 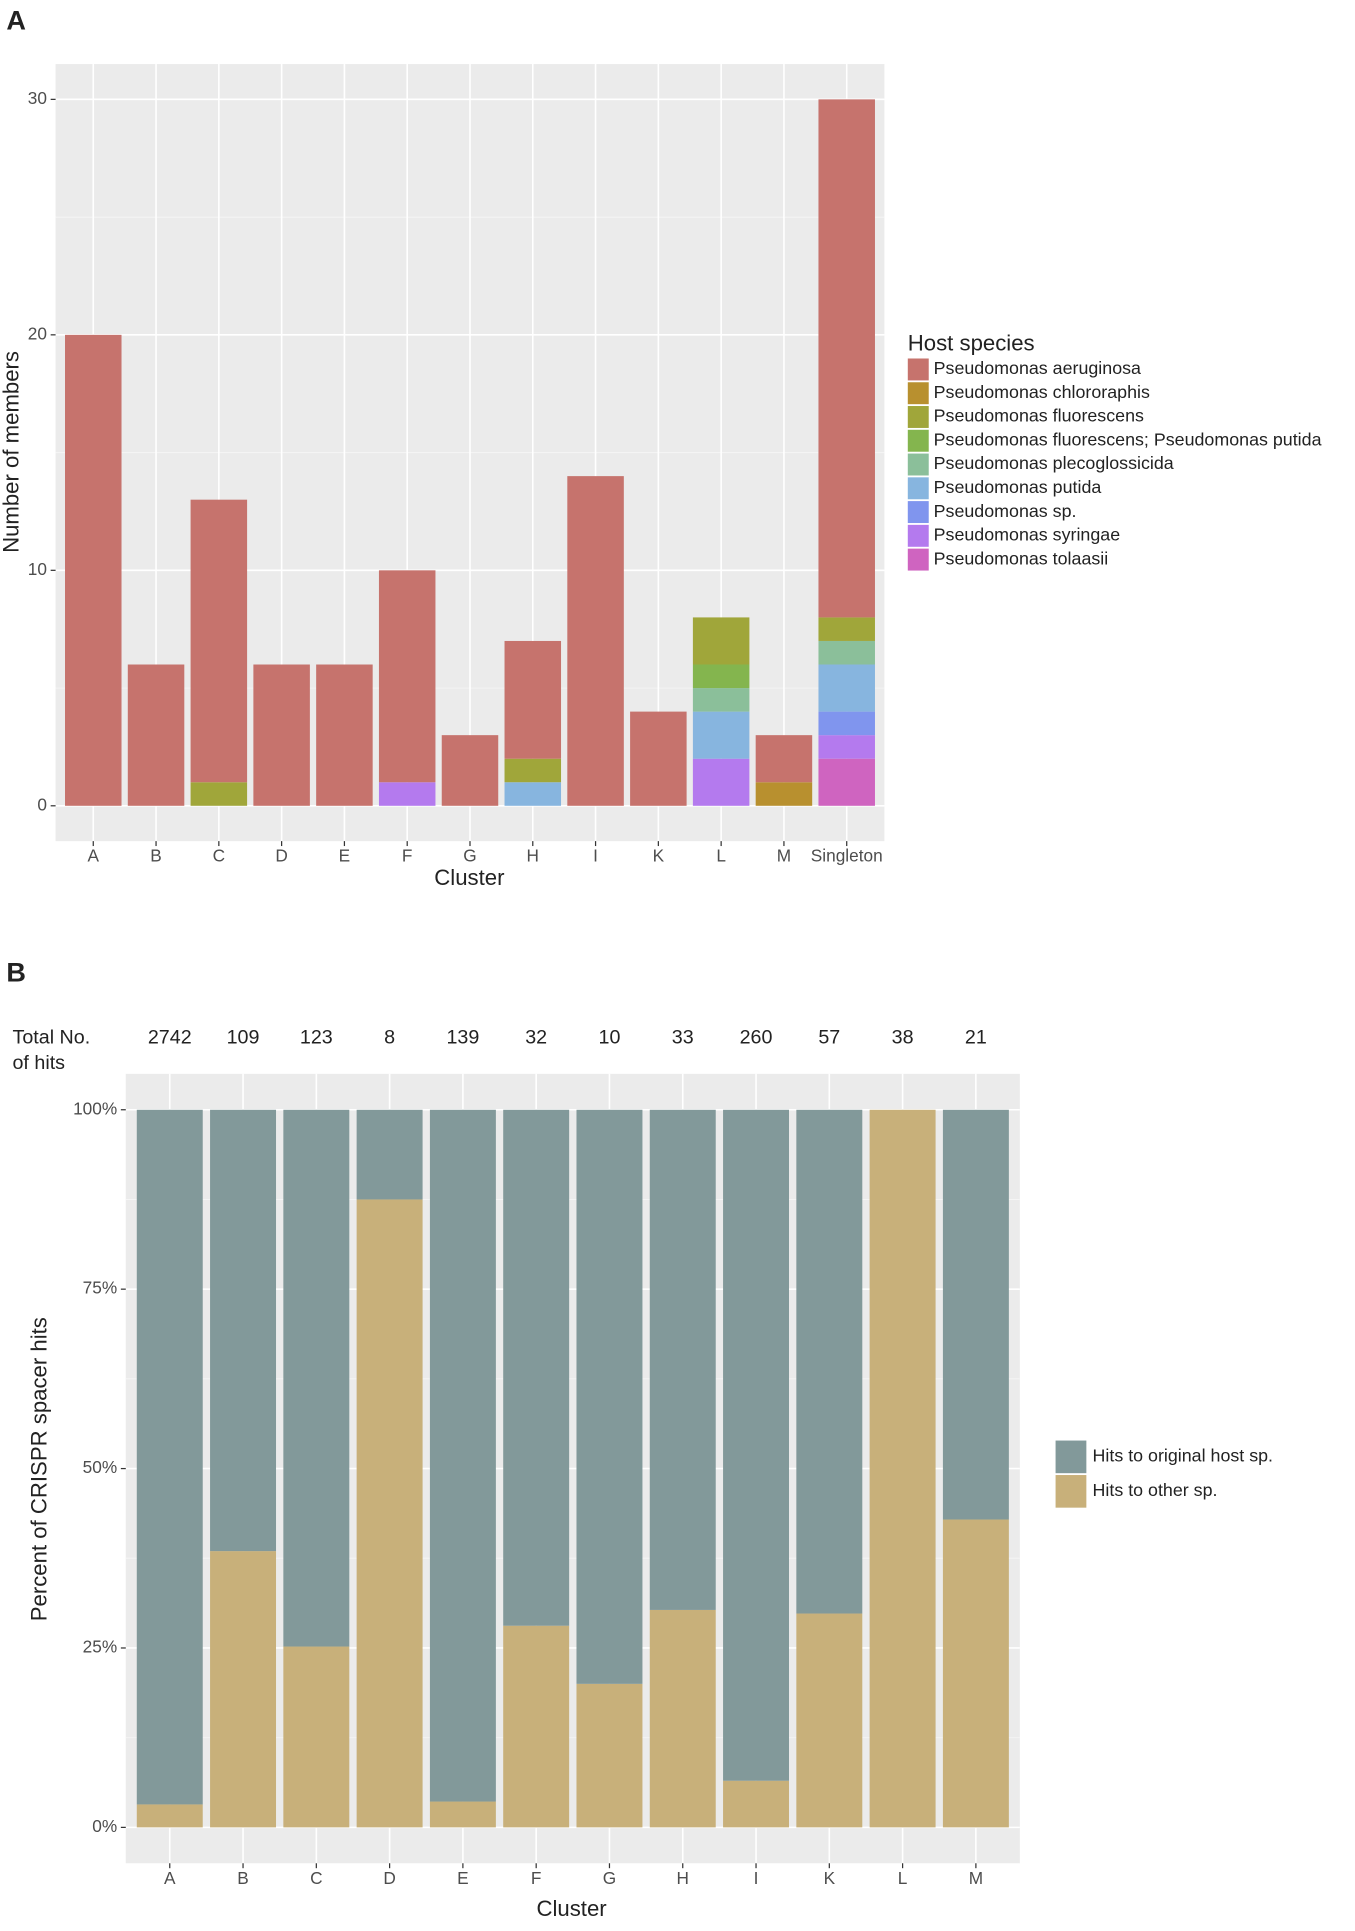 I want to click on x-tick-label: B, so click(x=156, y=856).